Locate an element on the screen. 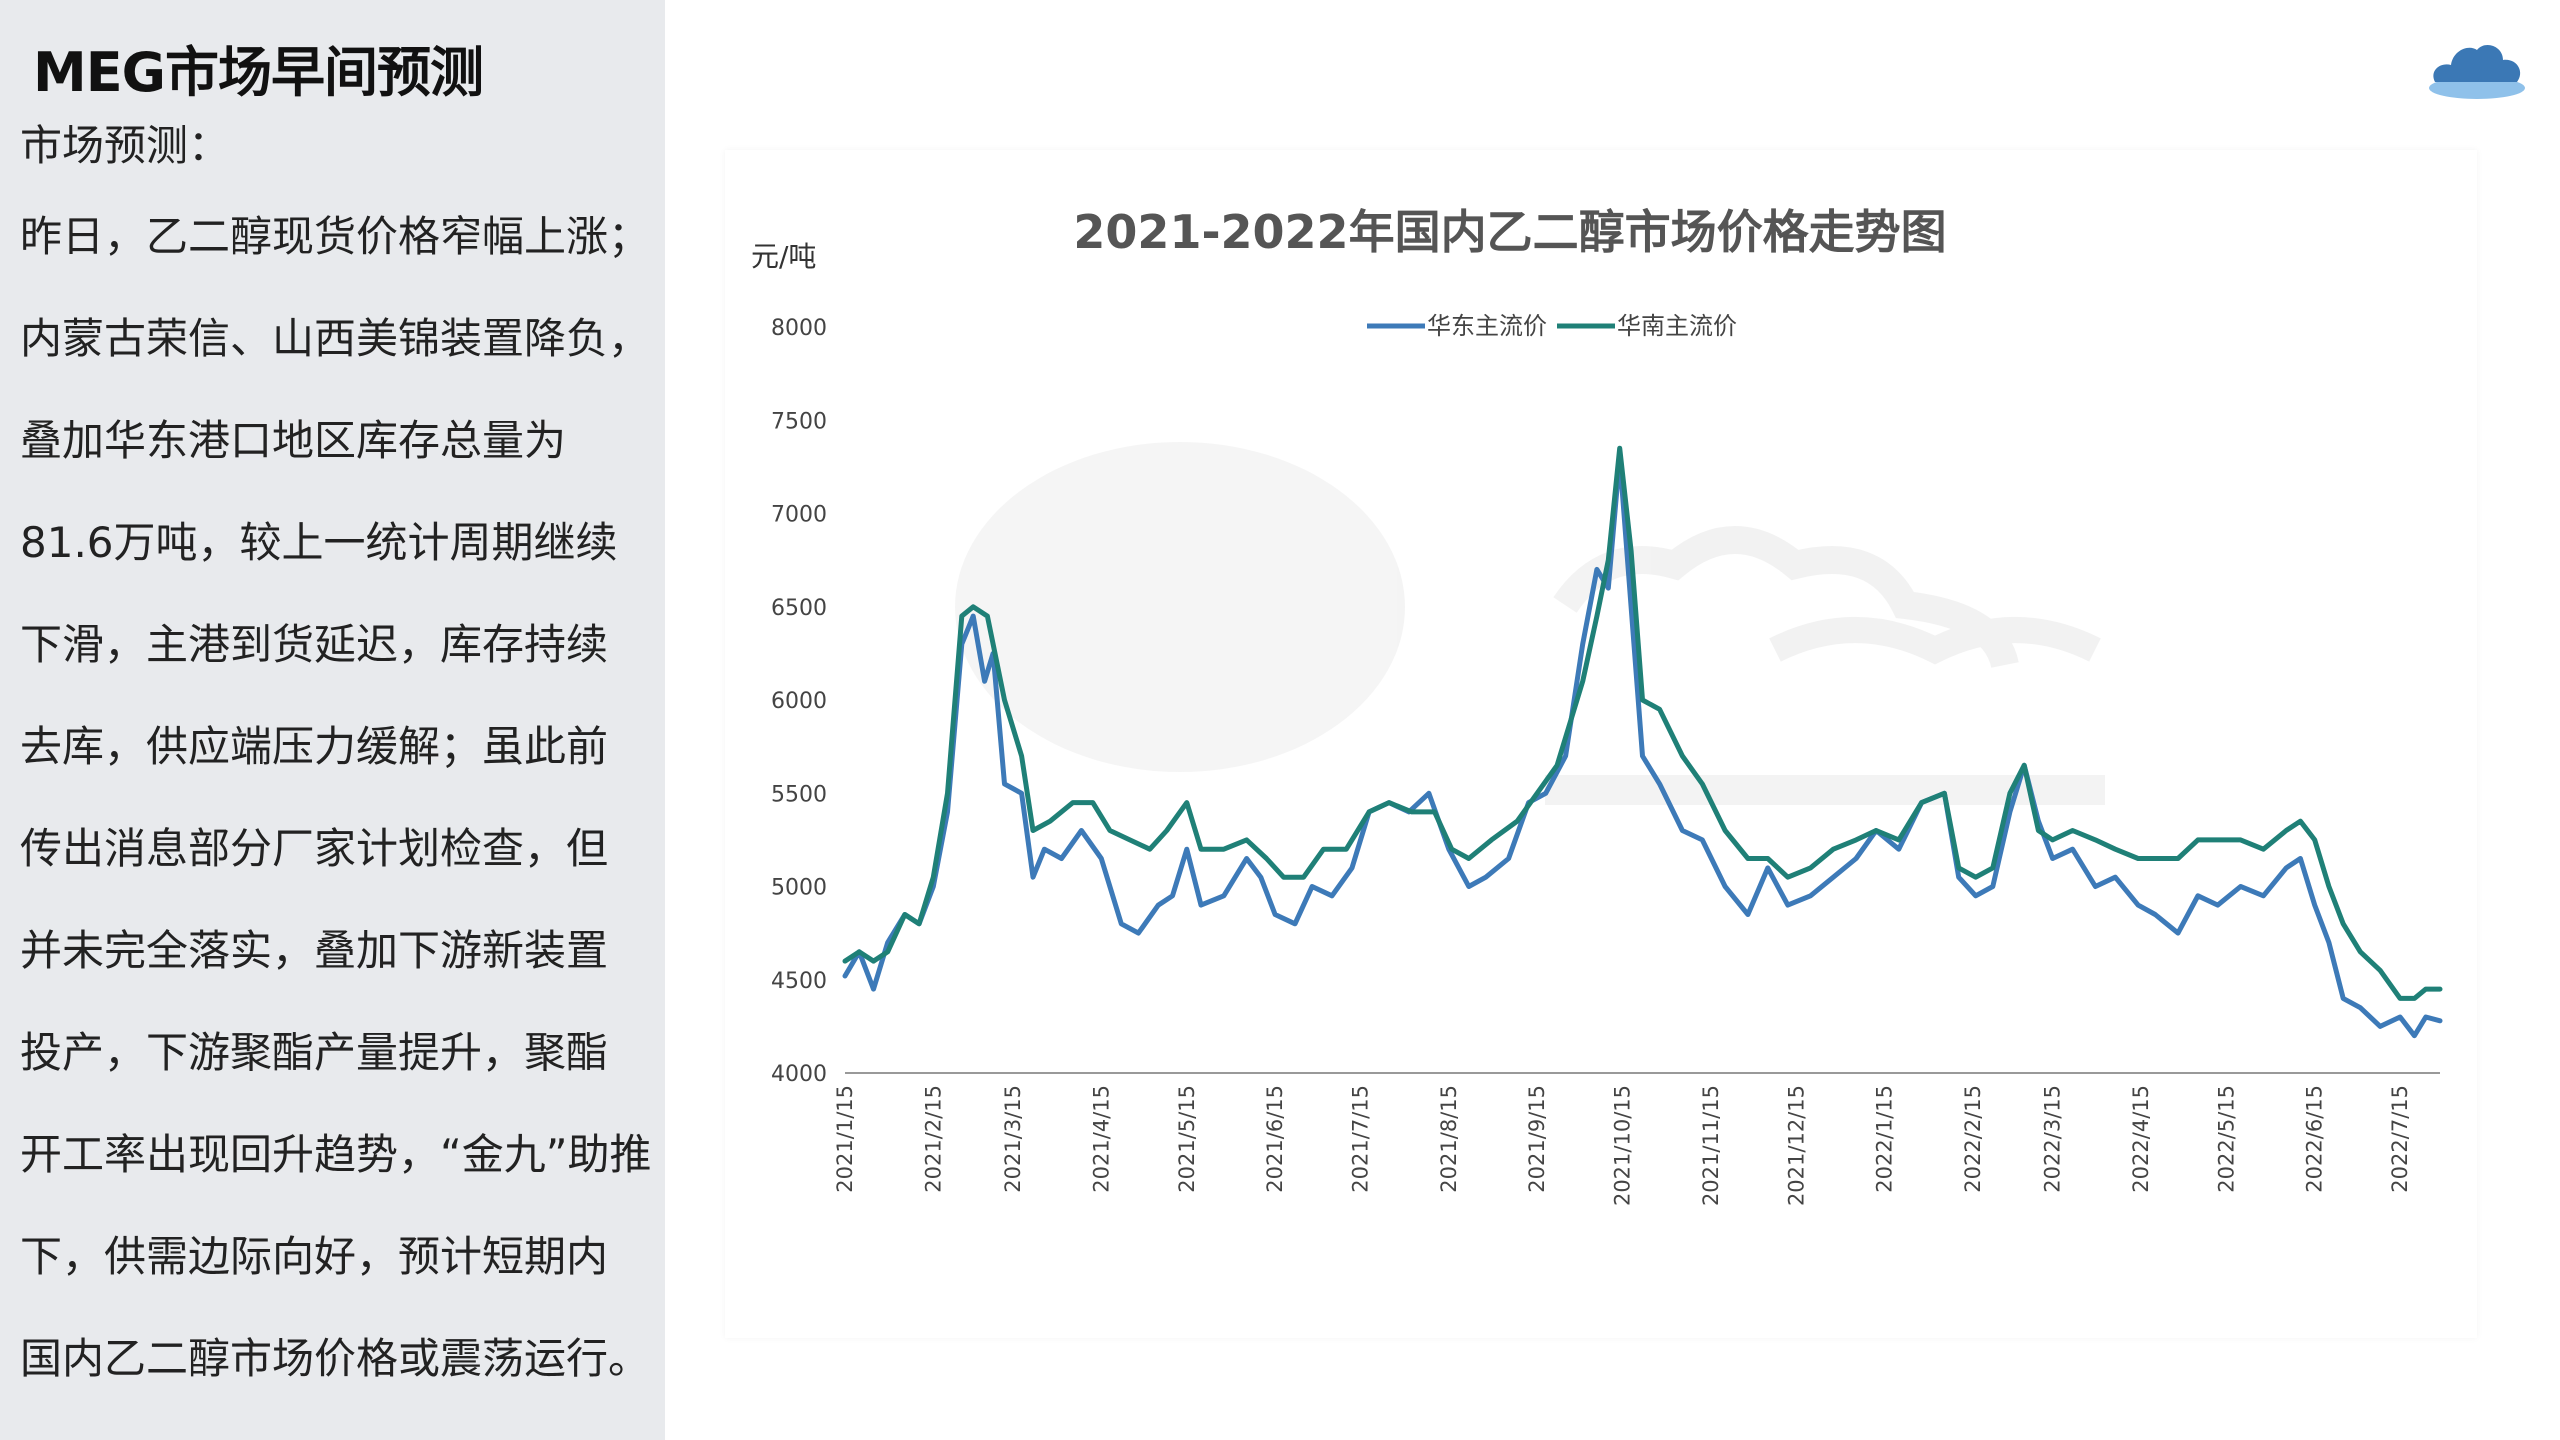  x-tick-label: 2021/6/15 is located at coordinates (1275, 1139).